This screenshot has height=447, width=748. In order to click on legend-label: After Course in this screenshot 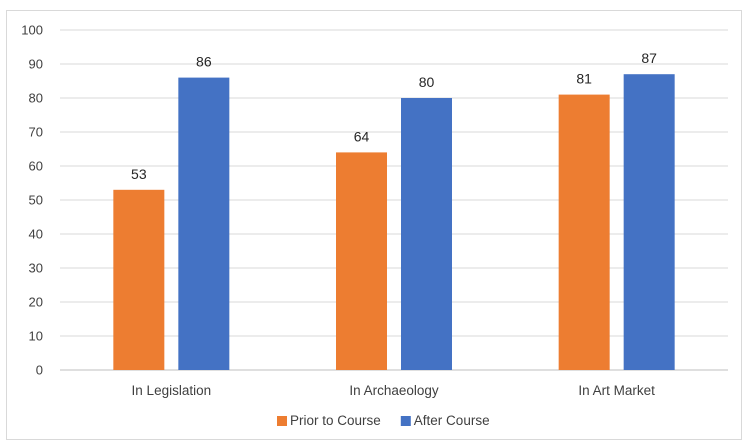, I will do `click(452, 420)`.